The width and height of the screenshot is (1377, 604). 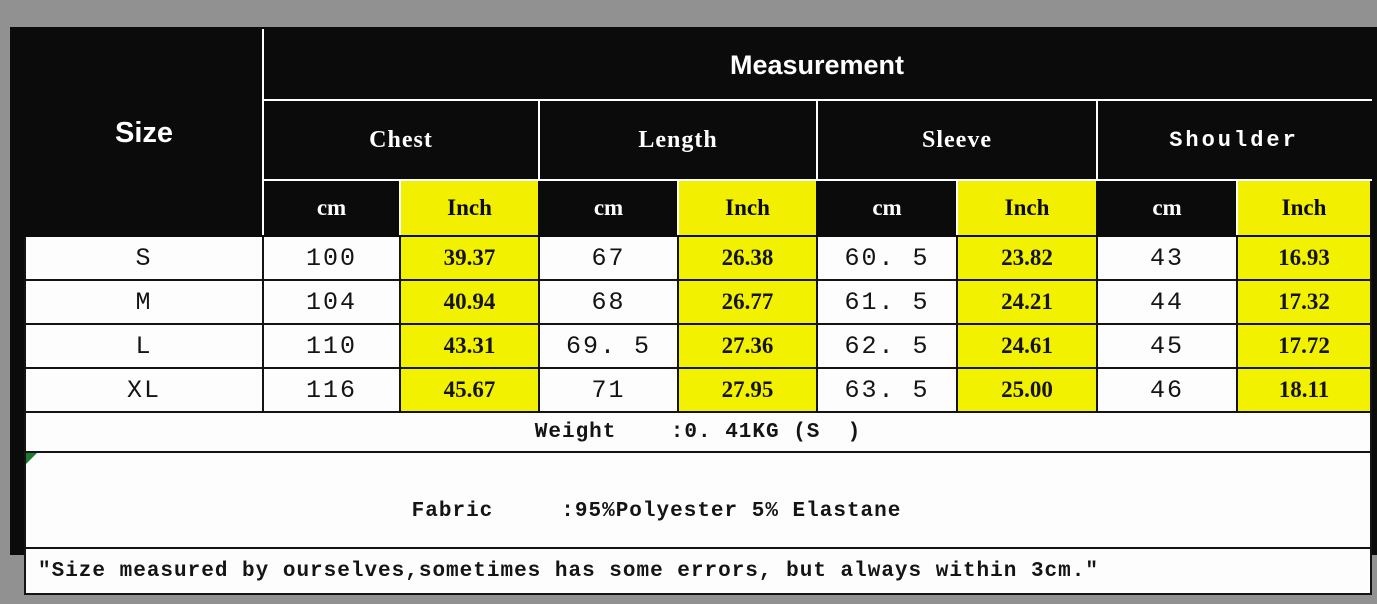 I want to click on cell-chest-cm: 104, so click(x=331, y=302).